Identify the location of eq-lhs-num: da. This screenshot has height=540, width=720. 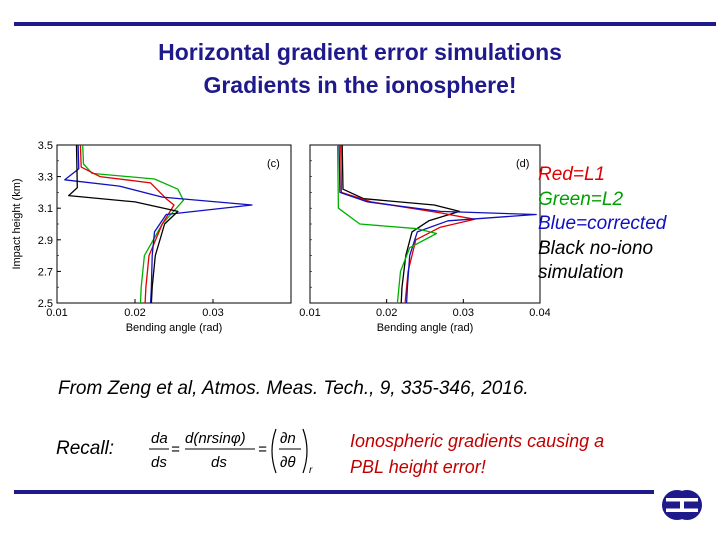
(159, 438).